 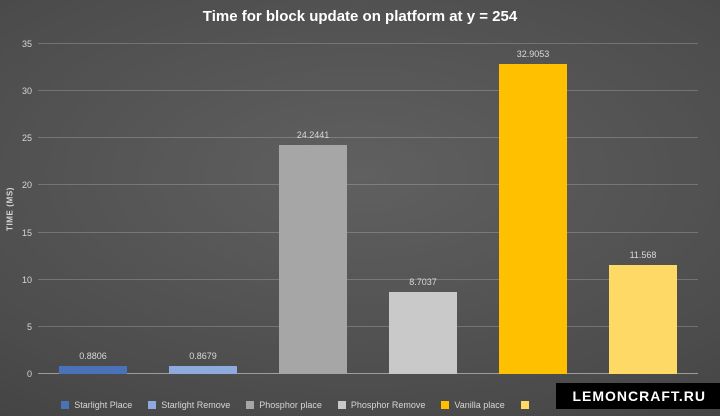 What do you see at coordinates (643, 254) in the screenshot?
I see `bar-value-label: 11.568` at bounding box center [643, 254].